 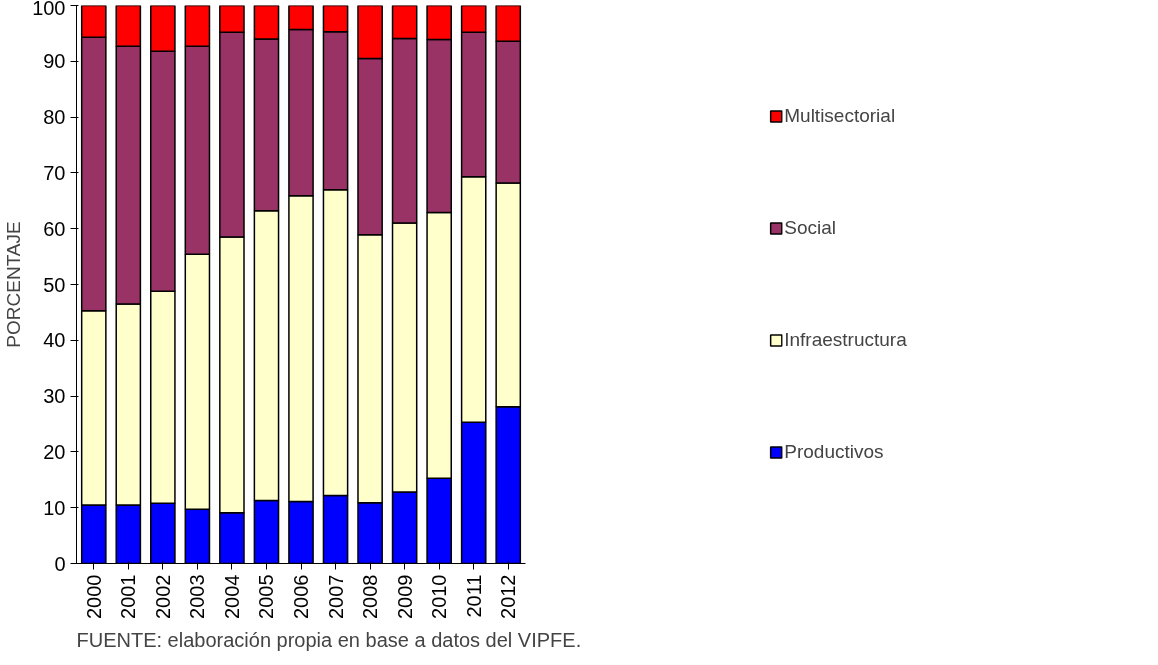 I want to click on x-tick-label: 2005, so click(x=266, y=596).